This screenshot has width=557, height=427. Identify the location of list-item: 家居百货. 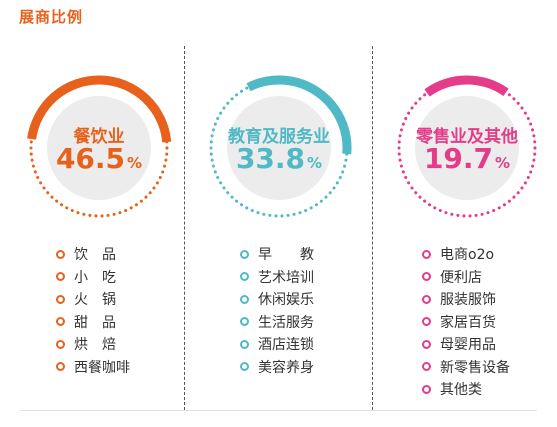
(466, 322).